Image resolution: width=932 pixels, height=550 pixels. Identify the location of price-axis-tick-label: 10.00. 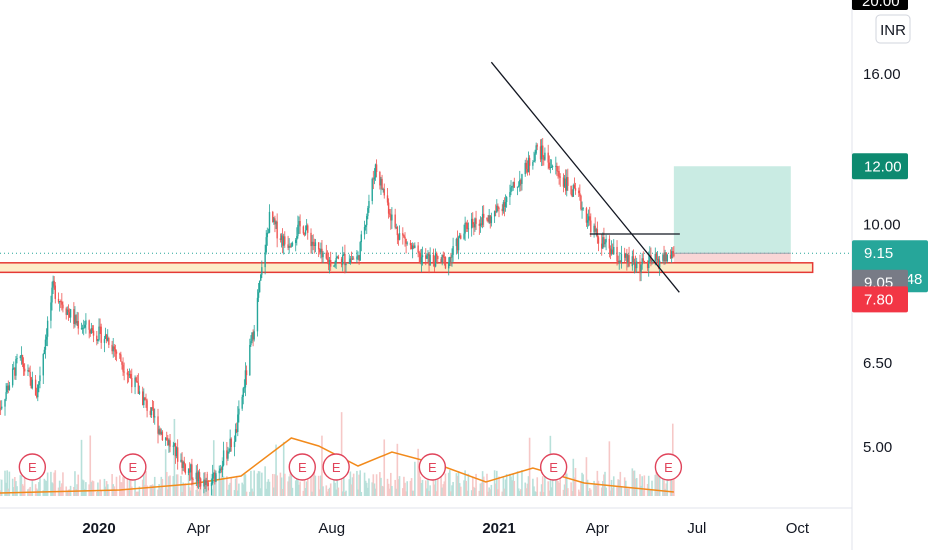
(882, 225).